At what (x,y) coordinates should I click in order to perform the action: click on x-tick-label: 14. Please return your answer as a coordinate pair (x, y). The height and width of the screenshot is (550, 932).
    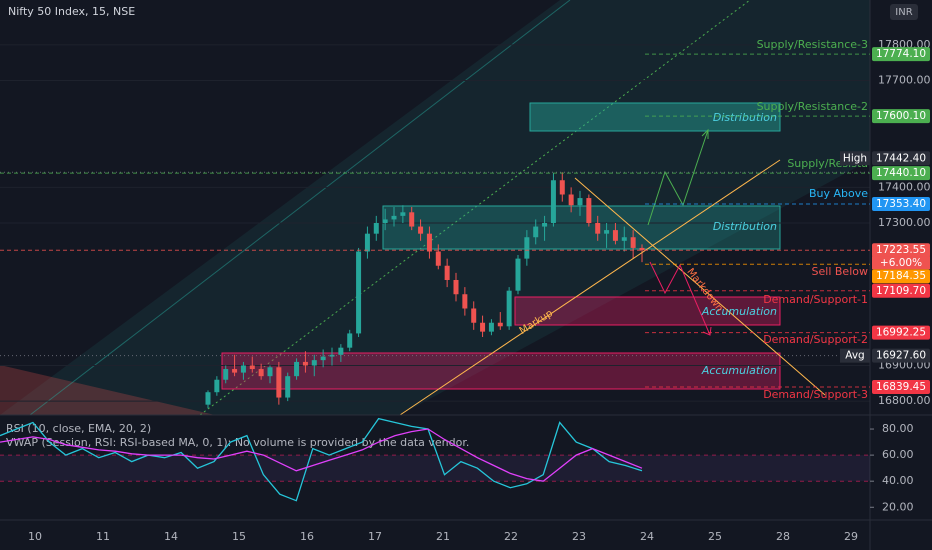
    Looking at the image, I should click on (171, 536).